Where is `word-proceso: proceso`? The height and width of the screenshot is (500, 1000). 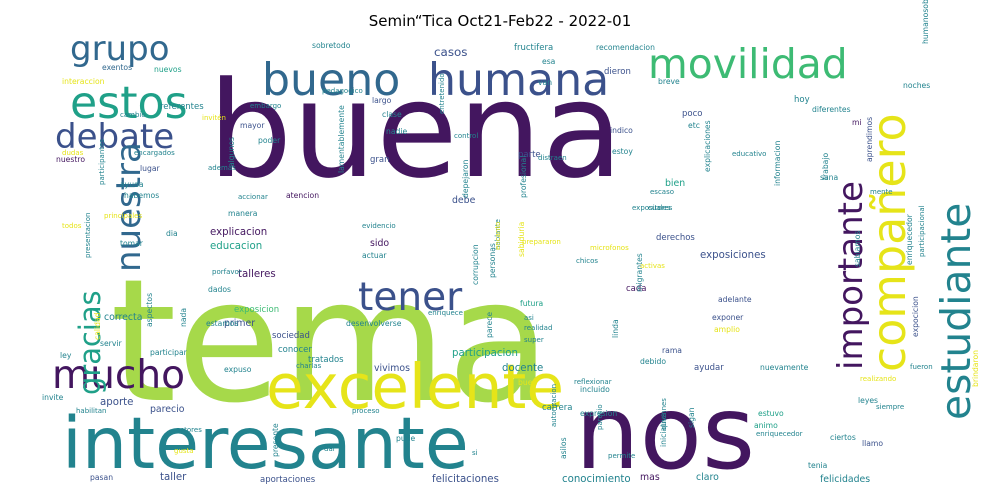 word-proceso: proceso is located at coordinates (366, 411).